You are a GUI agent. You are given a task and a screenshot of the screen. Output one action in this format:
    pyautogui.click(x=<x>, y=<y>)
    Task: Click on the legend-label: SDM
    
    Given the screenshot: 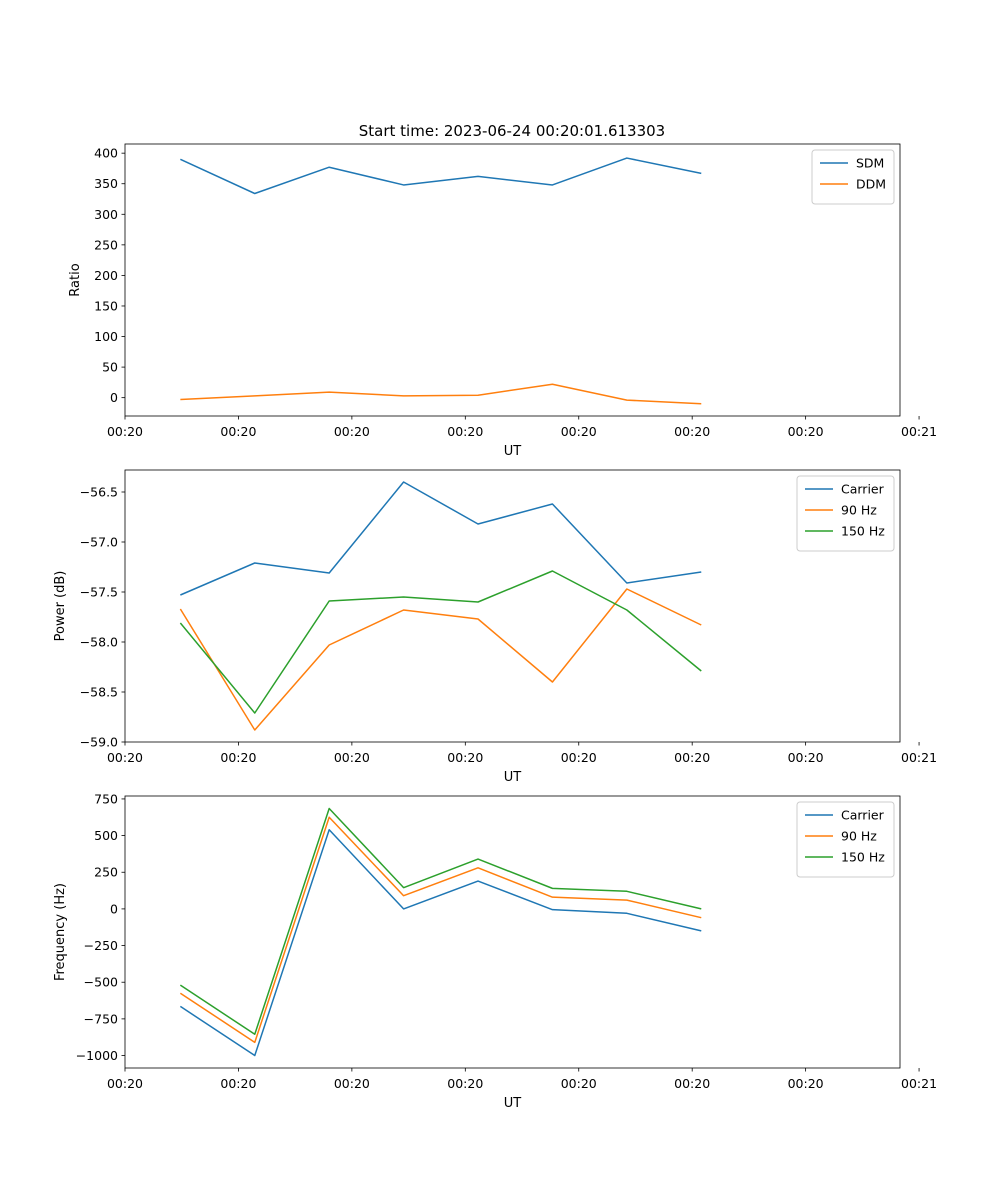 What is the action you would take?
    pyautogui.click(x=870, y=163)
    